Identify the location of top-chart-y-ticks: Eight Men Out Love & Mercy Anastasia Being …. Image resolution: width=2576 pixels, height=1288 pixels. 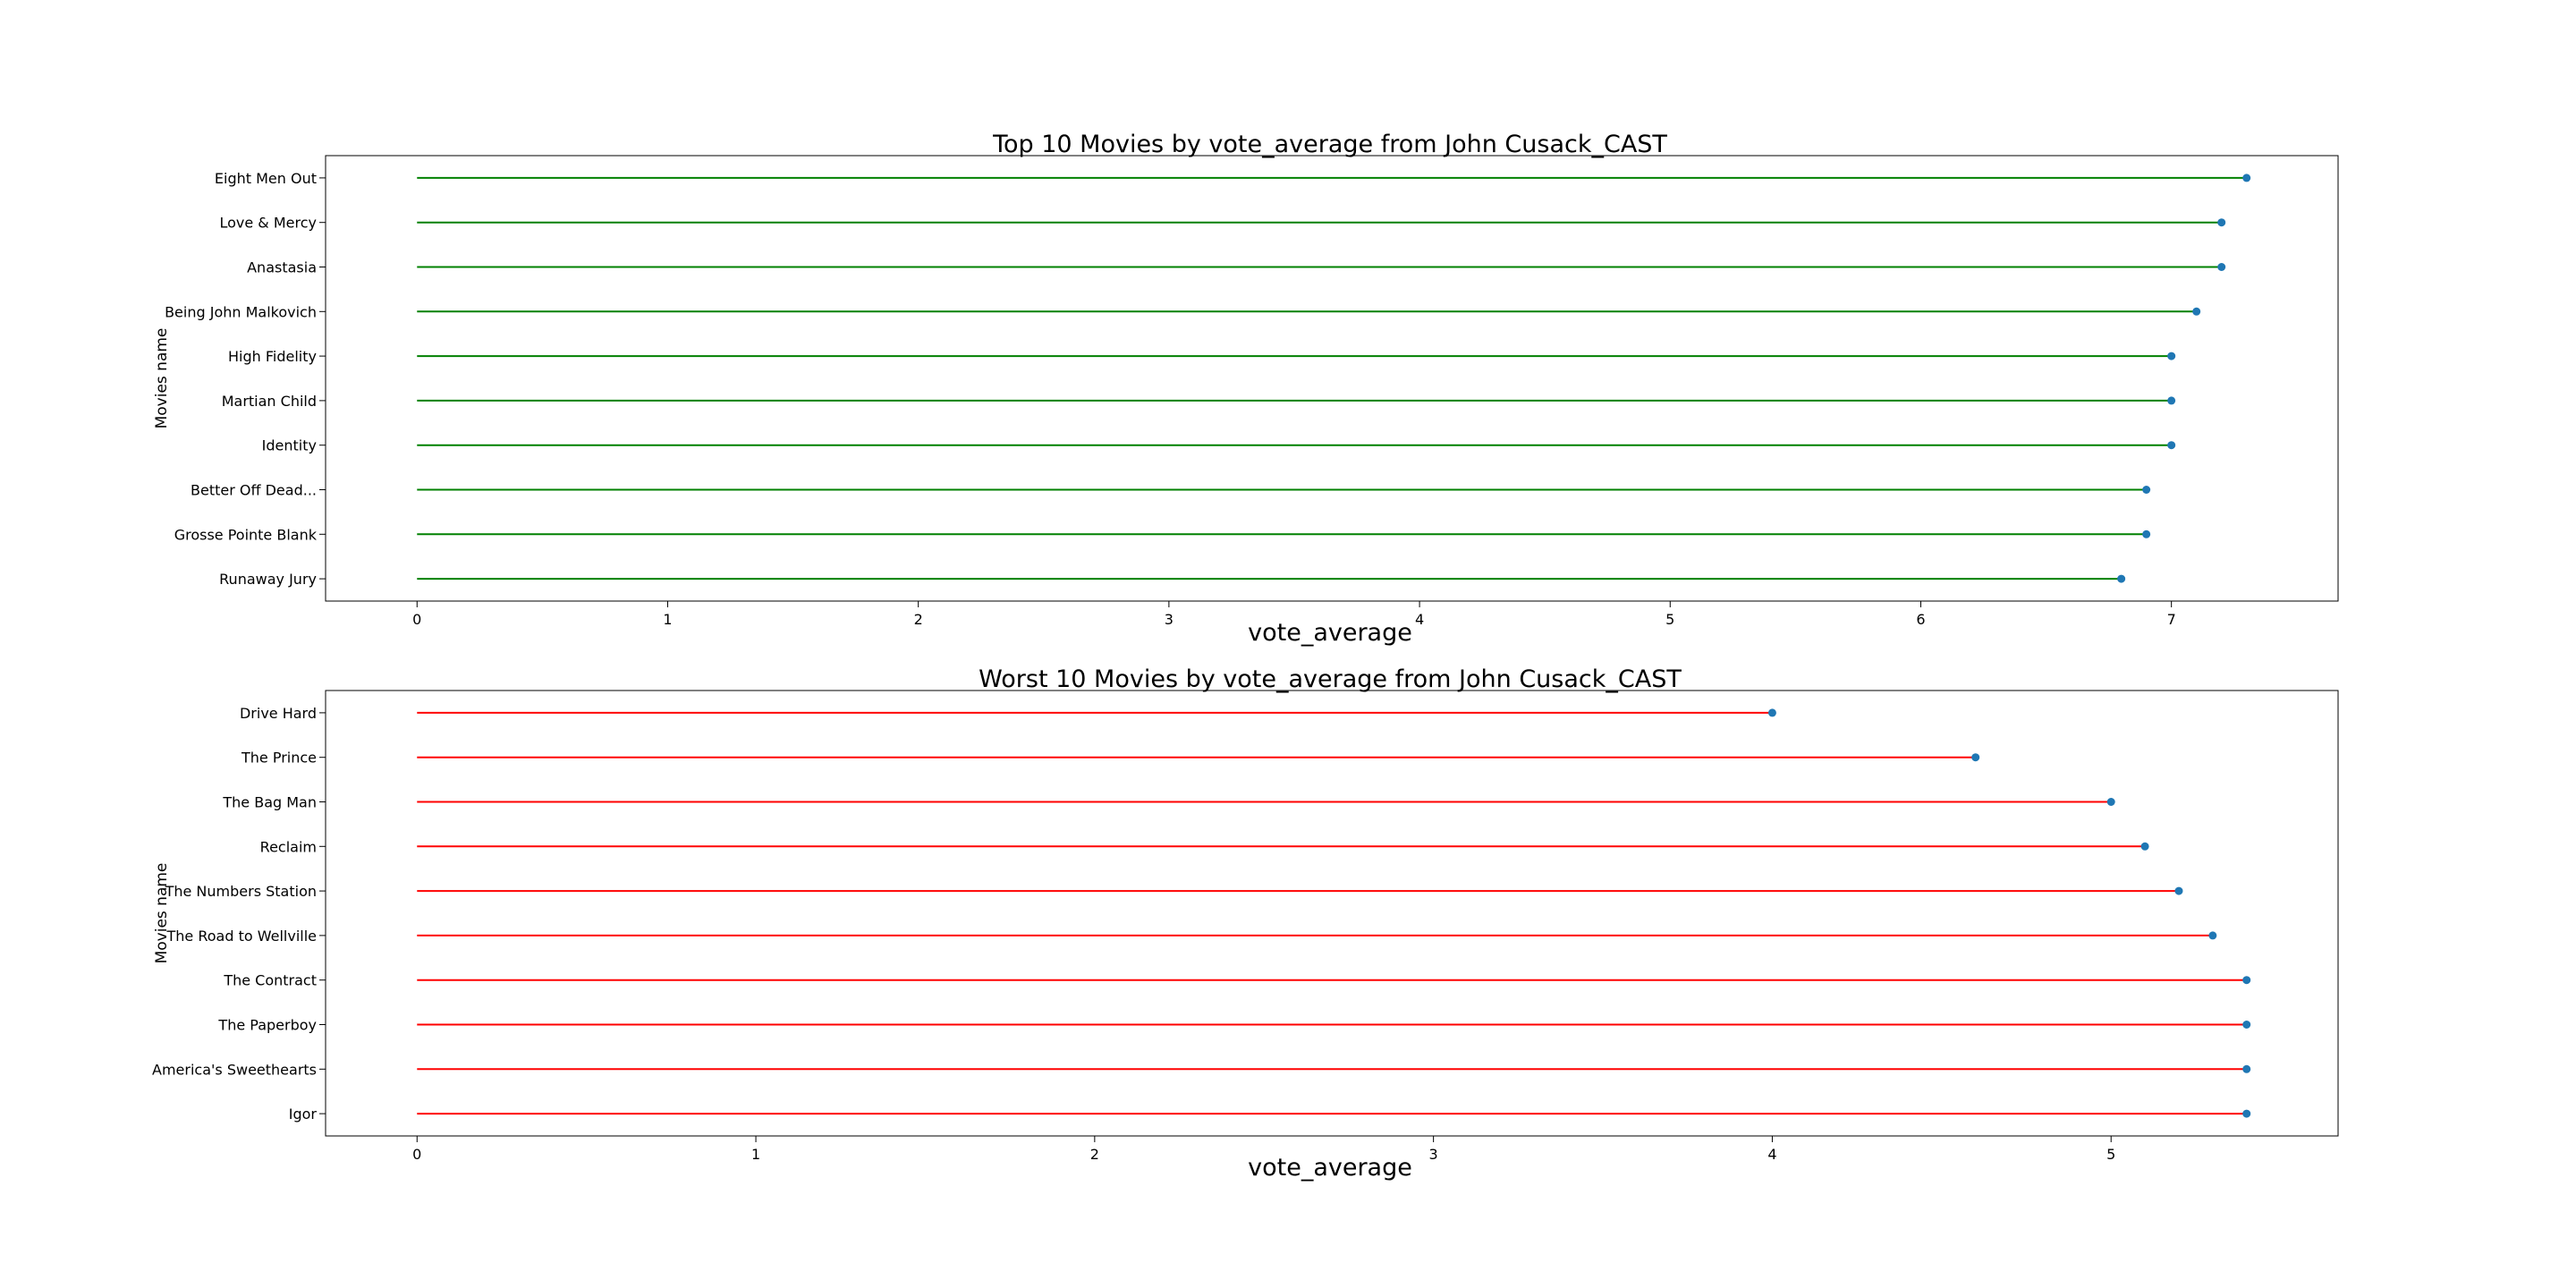
(245, 379).